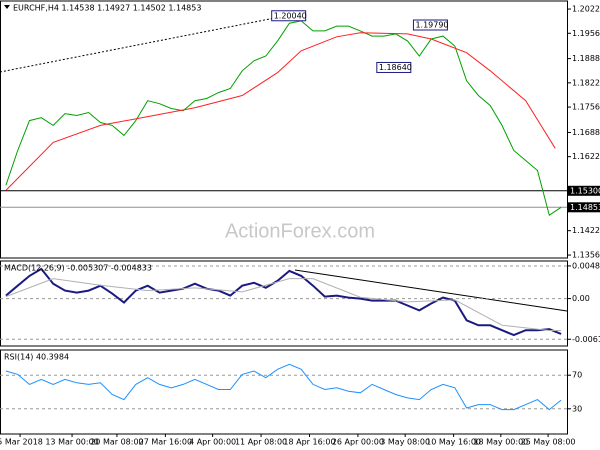  What do you see at coordinates (586, 132) in the screenshot?
I see `y-tick-label: 1.16880` at bounding box center [586, 132].